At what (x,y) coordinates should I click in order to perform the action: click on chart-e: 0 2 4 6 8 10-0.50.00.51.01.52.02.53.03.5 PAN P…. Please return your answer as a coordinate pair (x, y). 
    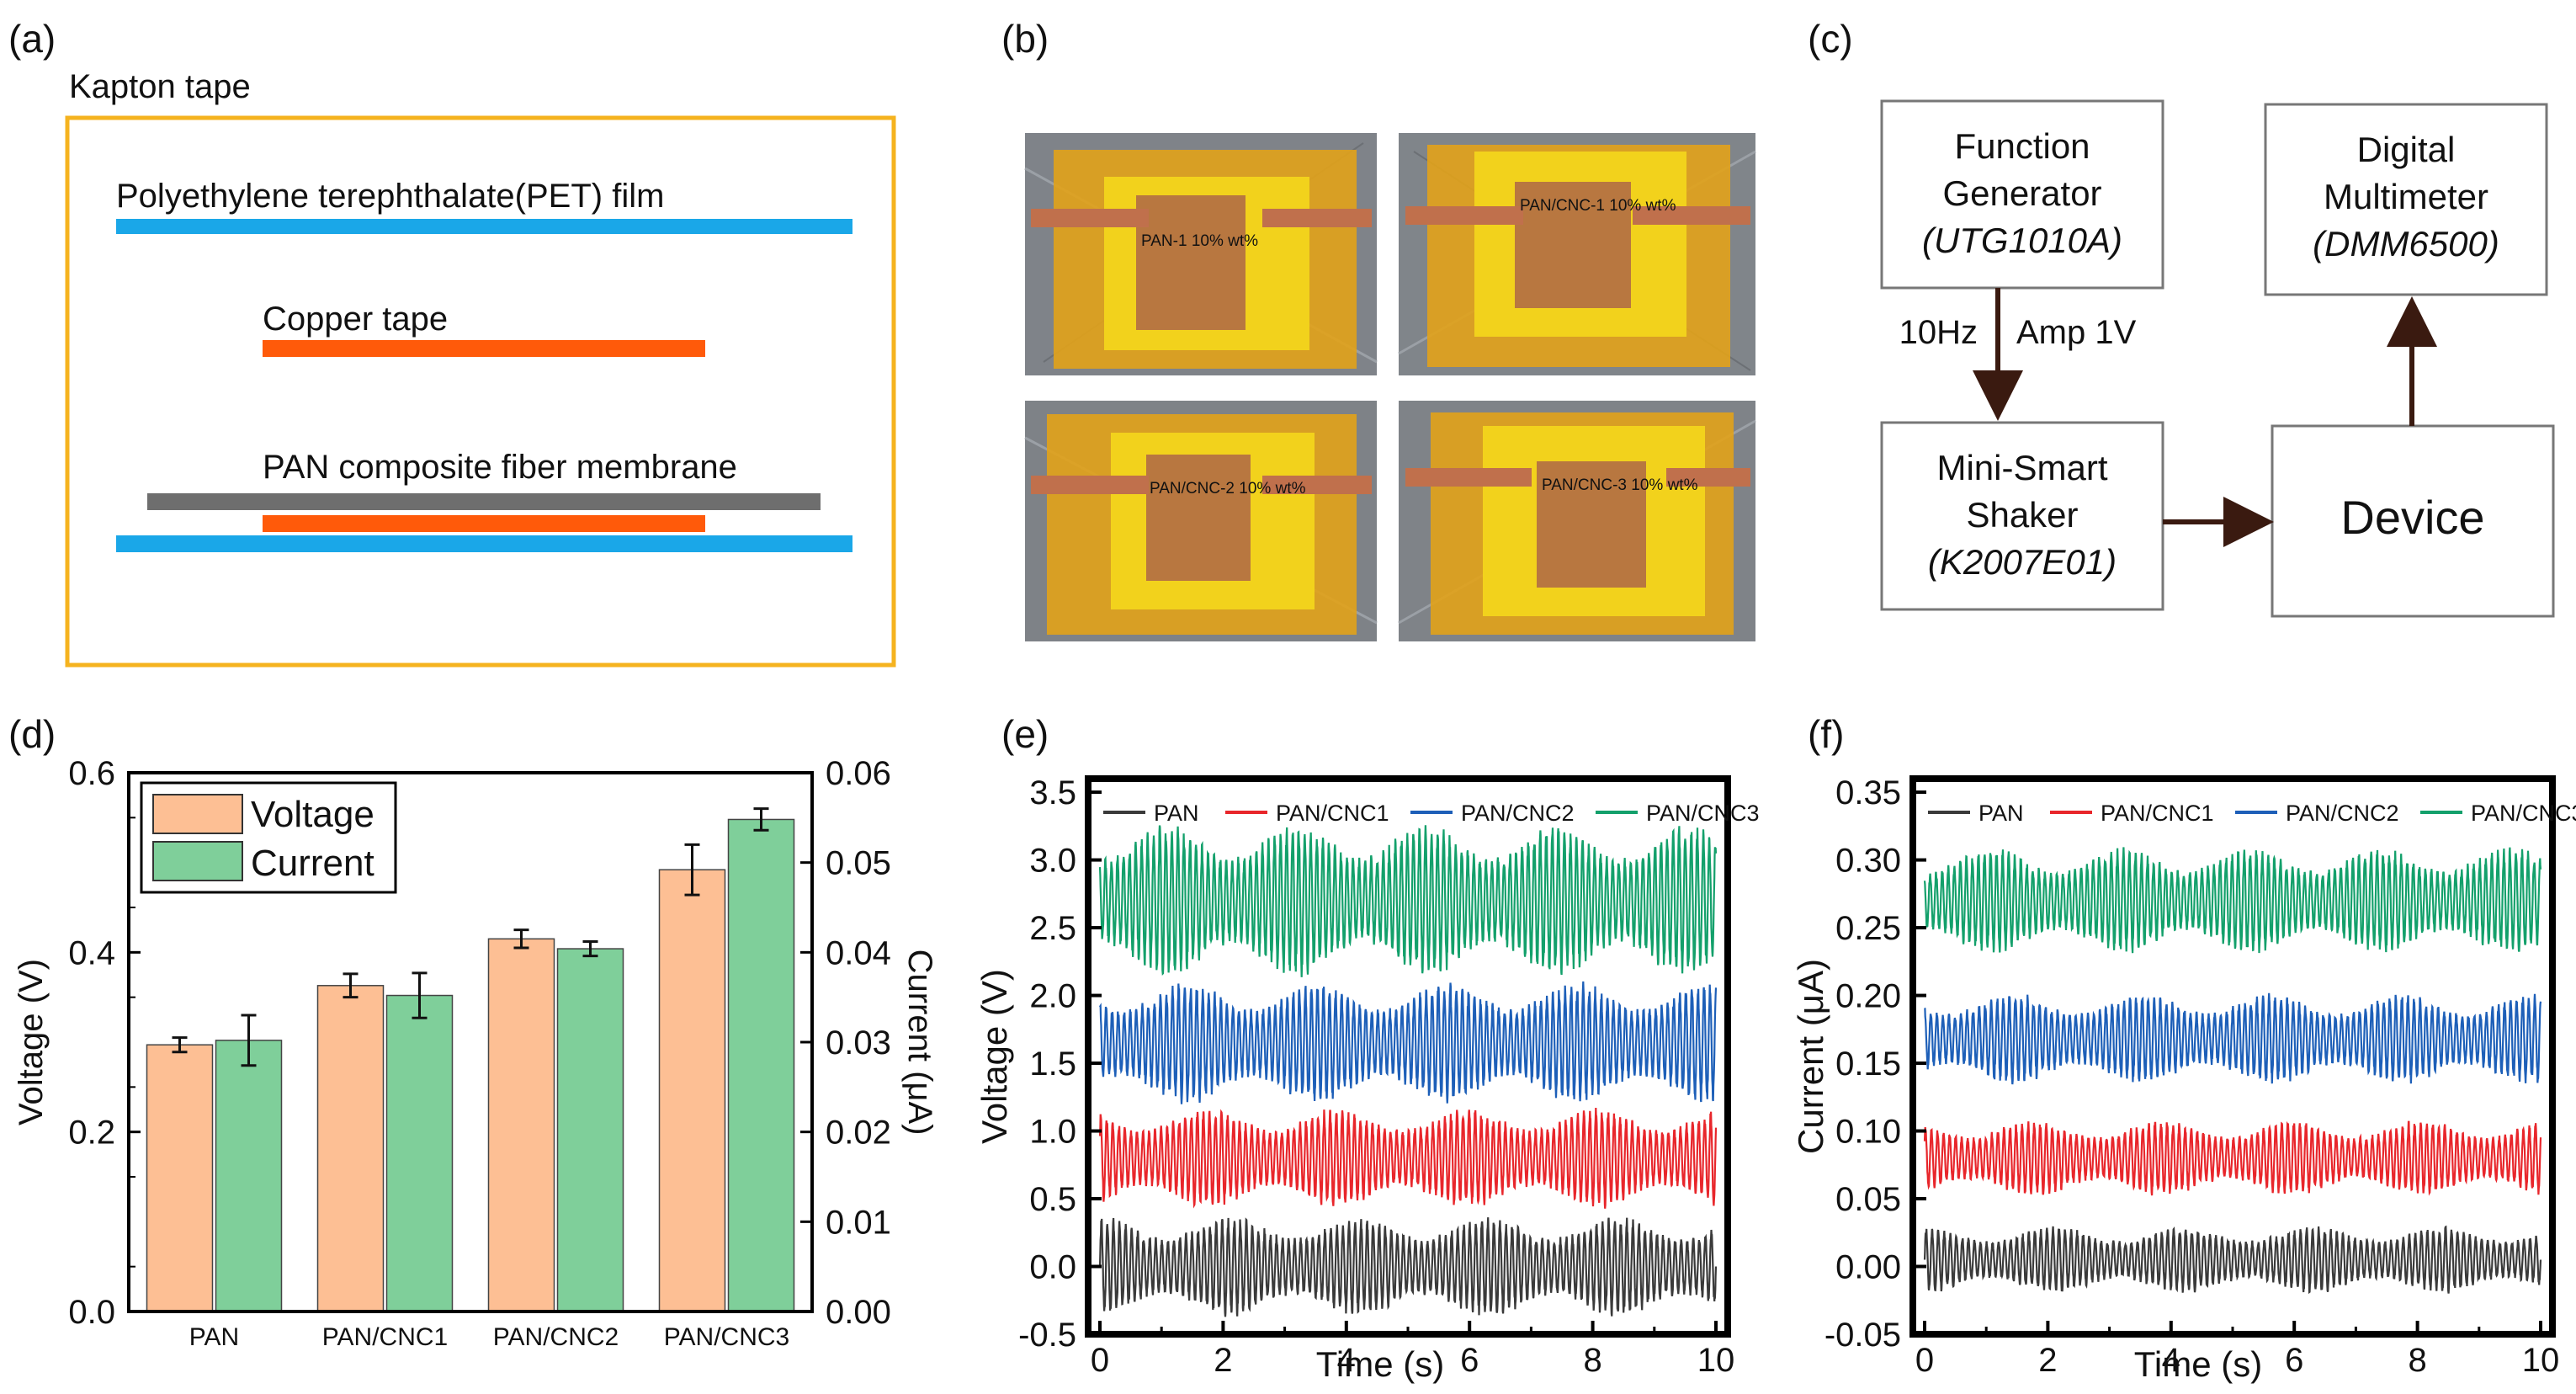
    Looking at the image, I should click on (1368, 1079).